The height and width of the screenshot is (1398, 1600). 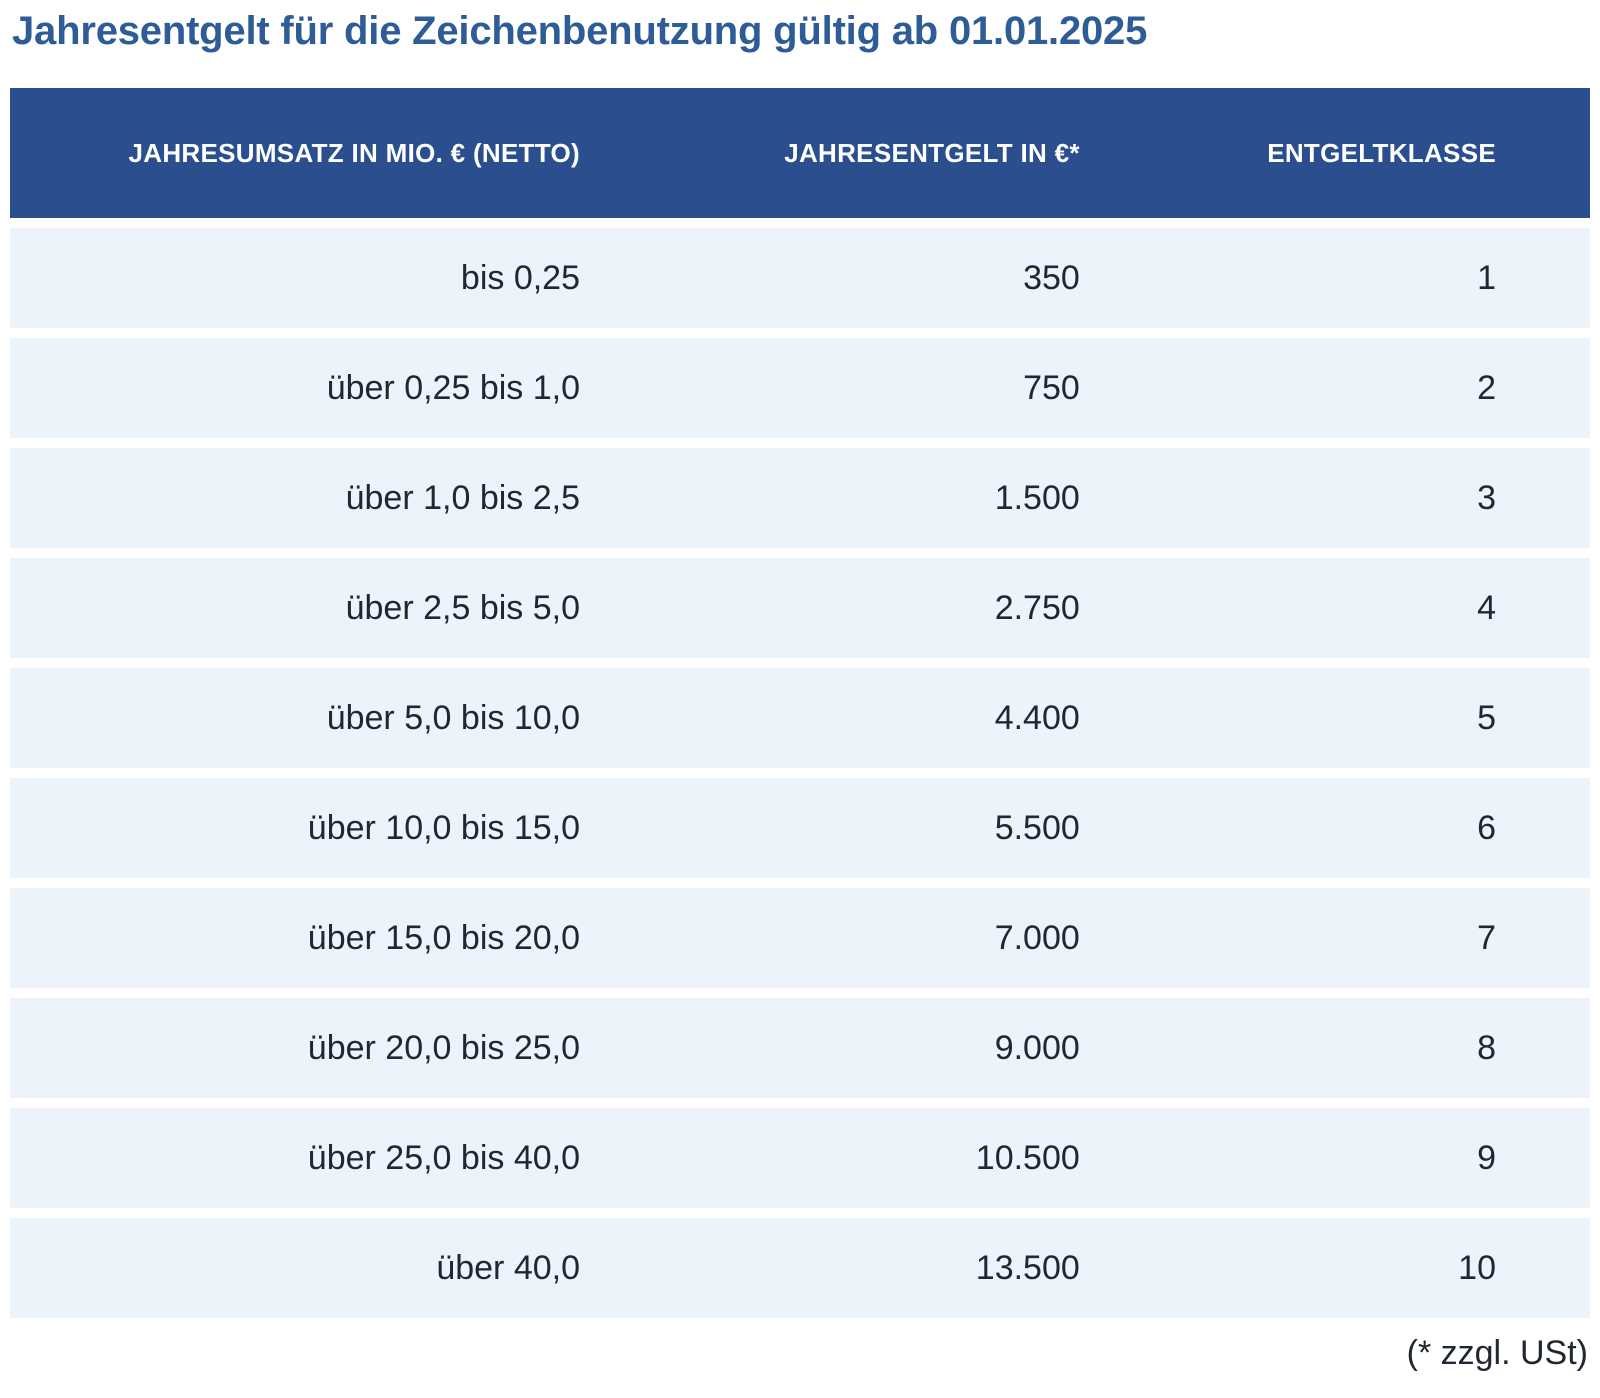 What do you see at coordinates (800, 1158) in the screenshot?
I see `table-row: über 25,0 bis 40,0 10.500 9` at bounding box center [800, 1158].